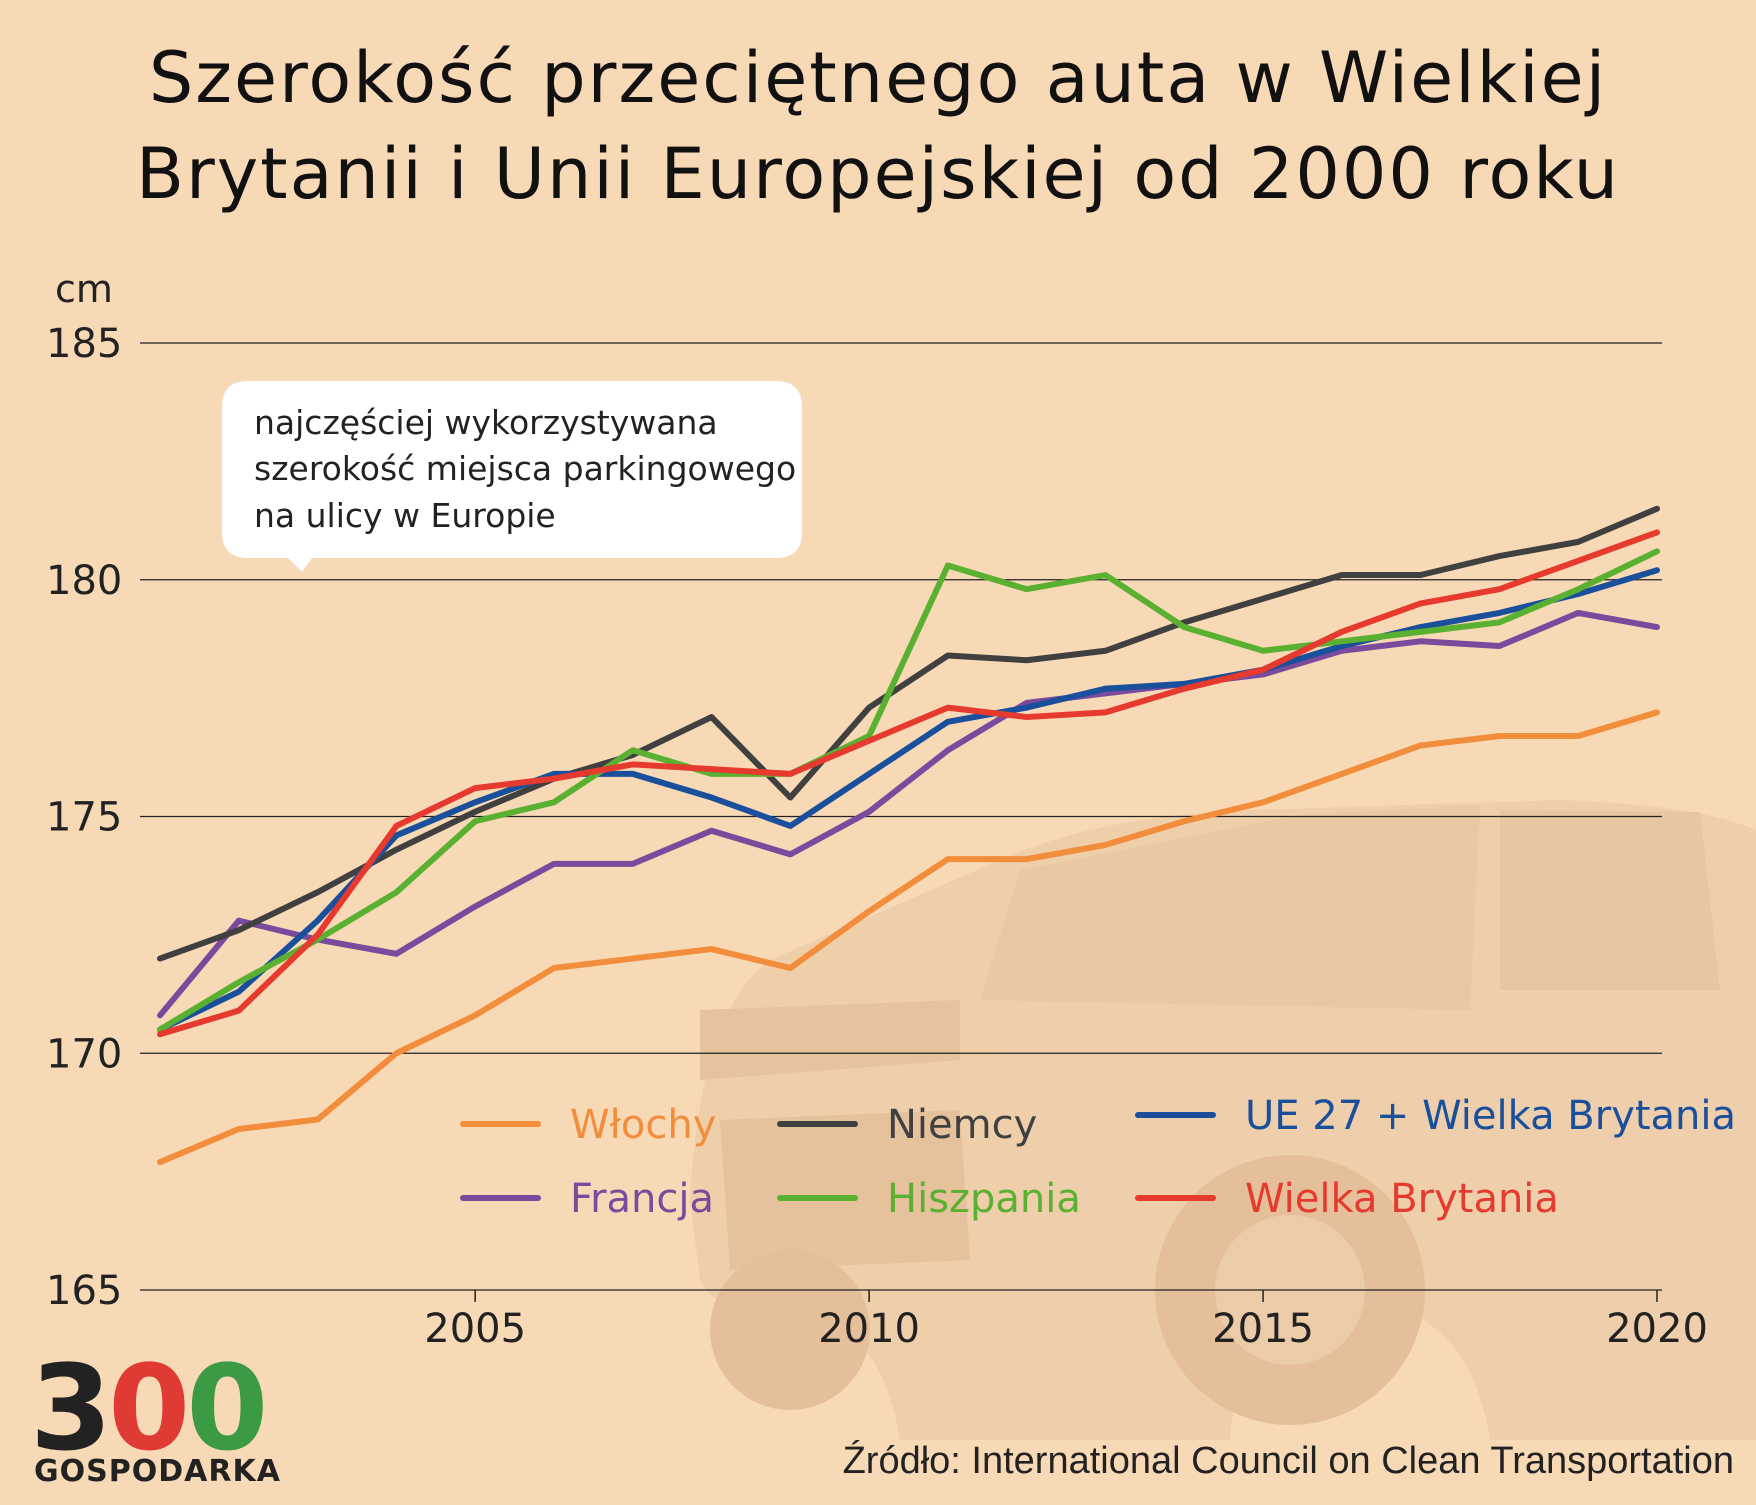 The height and width of the screenshot is (1505, 1756). I want to click on logo-300-gospodarka: 300 GOSPODARKA, so click(155, 1414).